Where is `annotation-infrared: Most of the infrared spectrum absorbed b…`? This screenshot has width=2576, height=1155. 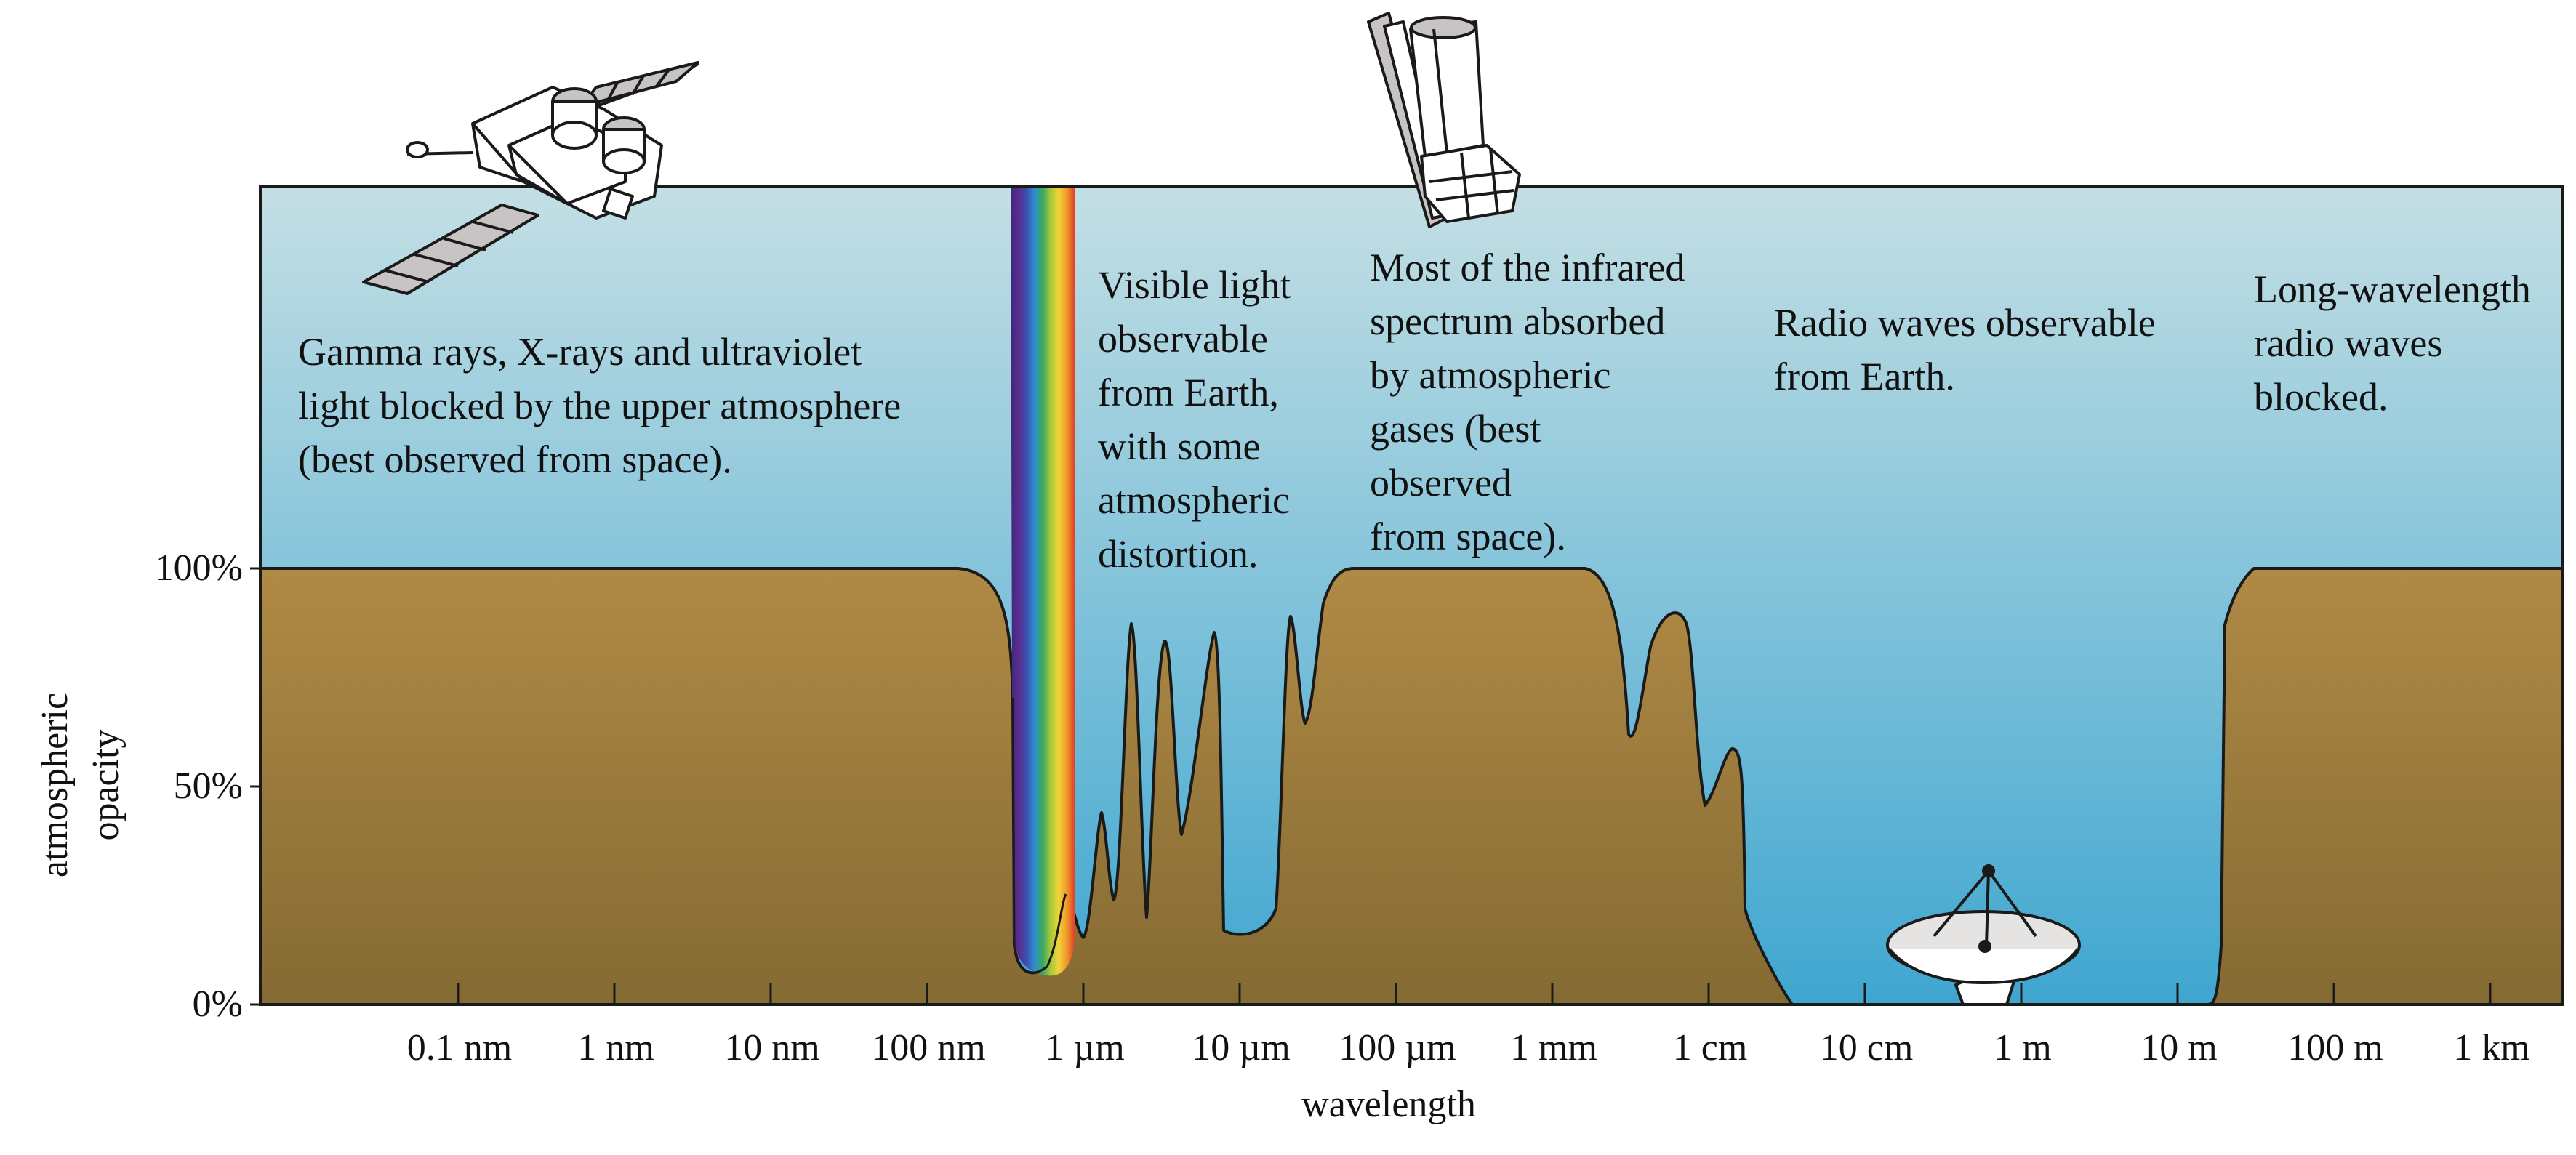 annotation-infrared: Most of the infrared spectrum absorbed b… is located at coordinates (1527, 402).